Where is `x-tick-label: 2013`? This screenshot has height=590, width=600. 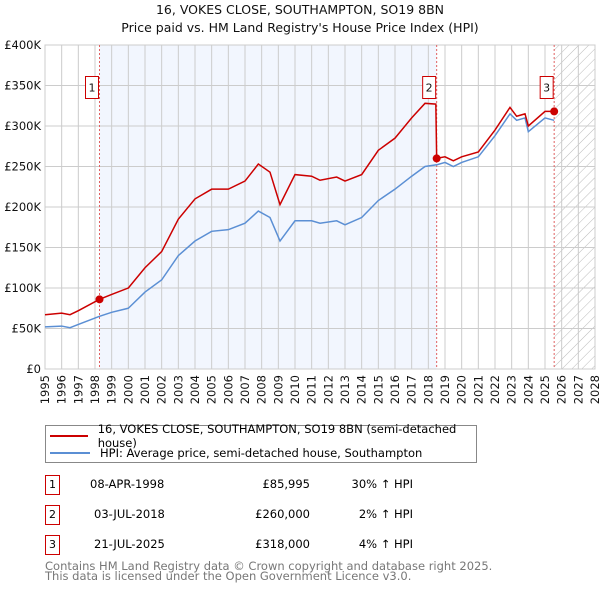 x-tick-label: 2013 is located at coordinates (345, 389).